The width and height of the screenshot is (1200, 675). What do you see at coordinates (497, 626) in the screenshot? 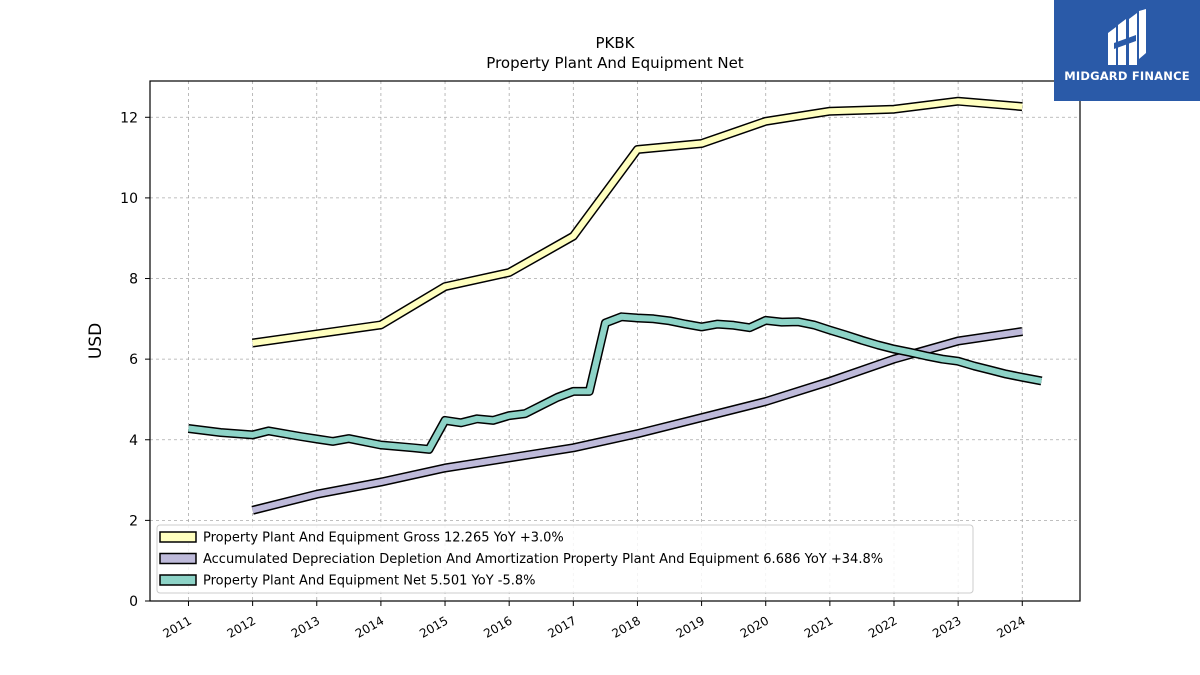
I see `x-tick-label: 2016` at bounding box center [497, 626].